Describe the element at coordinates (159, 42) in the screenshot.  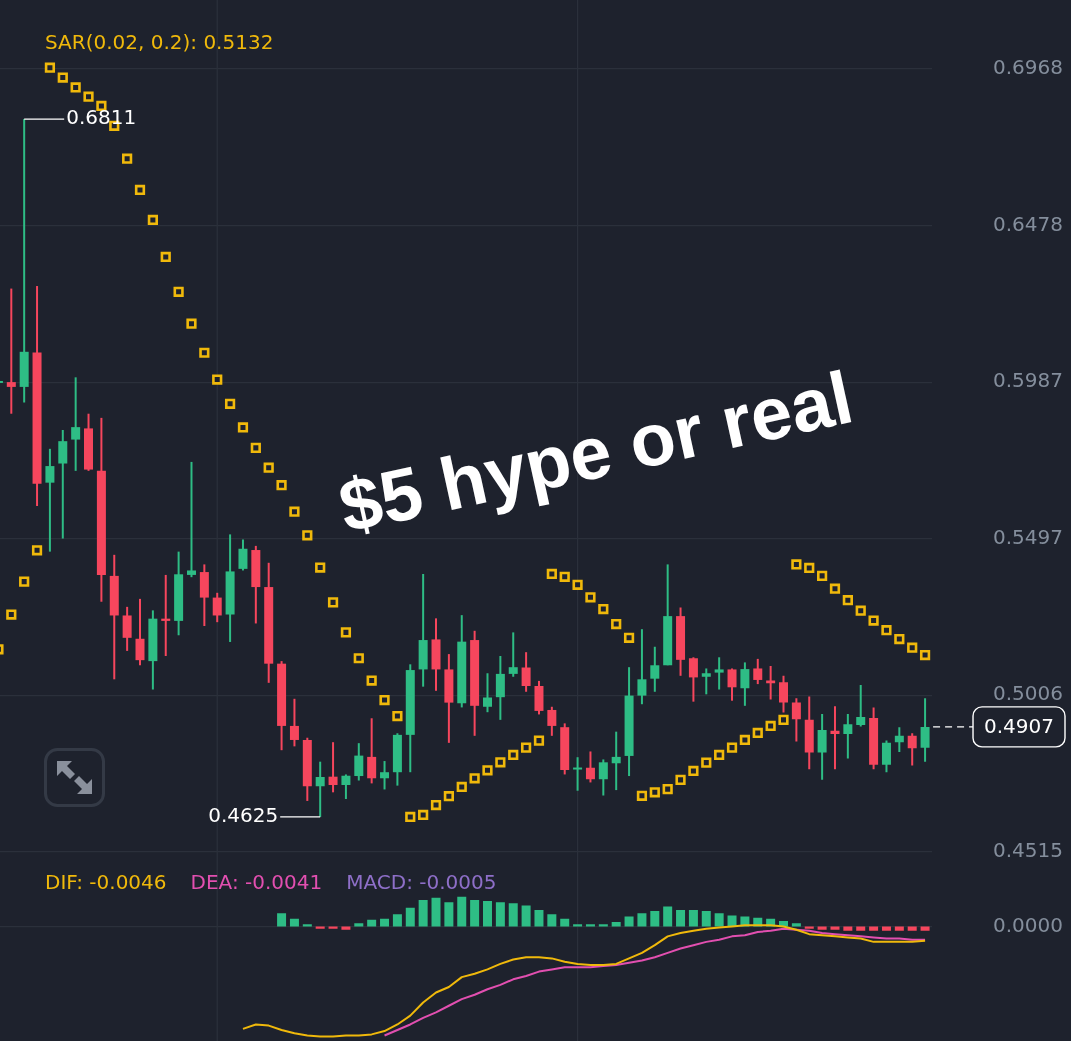
I see `series-label: SAR(0.02, 0.2): 0.5132` at that location.